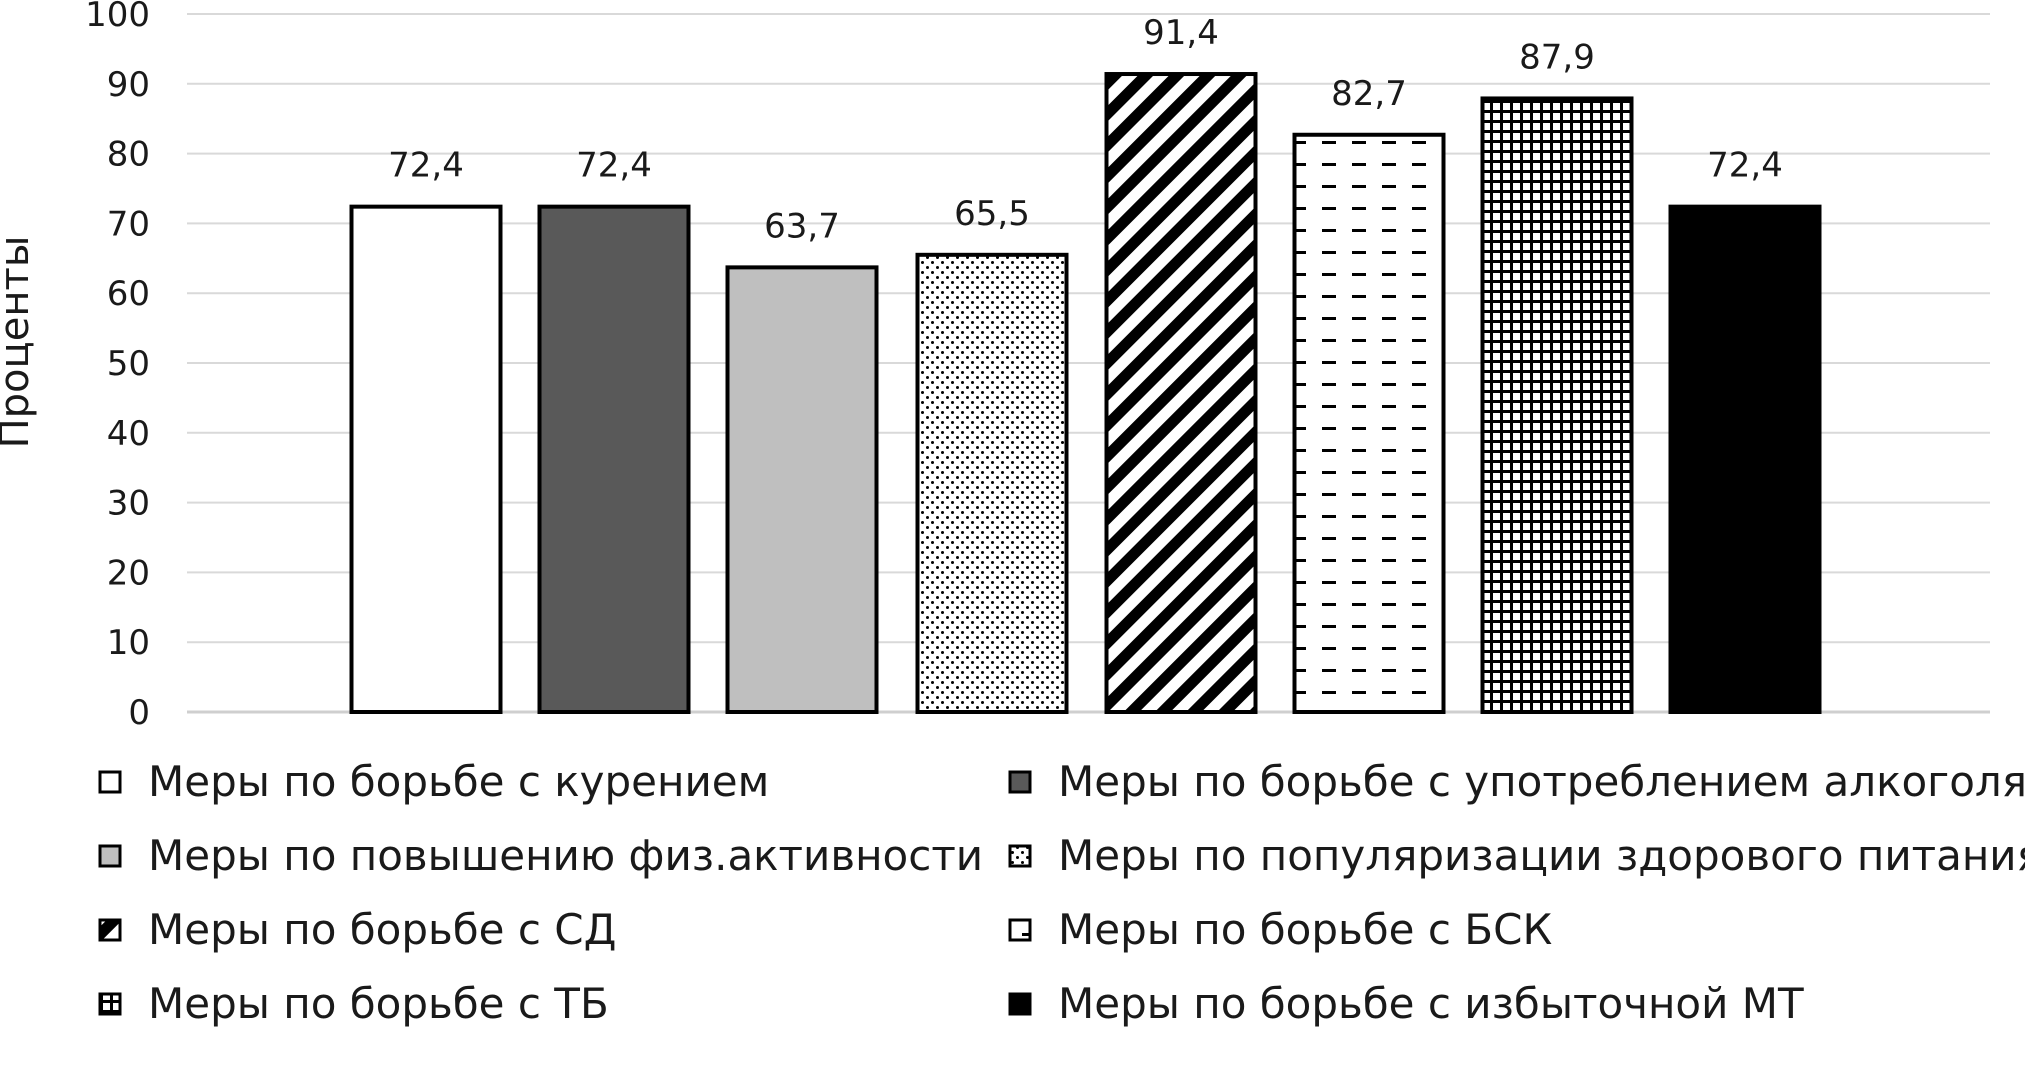 The height and width of the screenshot is (1067, 2025). Describe the element at coordinates (1557, 57) in the screenshot. I see `data-label: 87,9` at that location.